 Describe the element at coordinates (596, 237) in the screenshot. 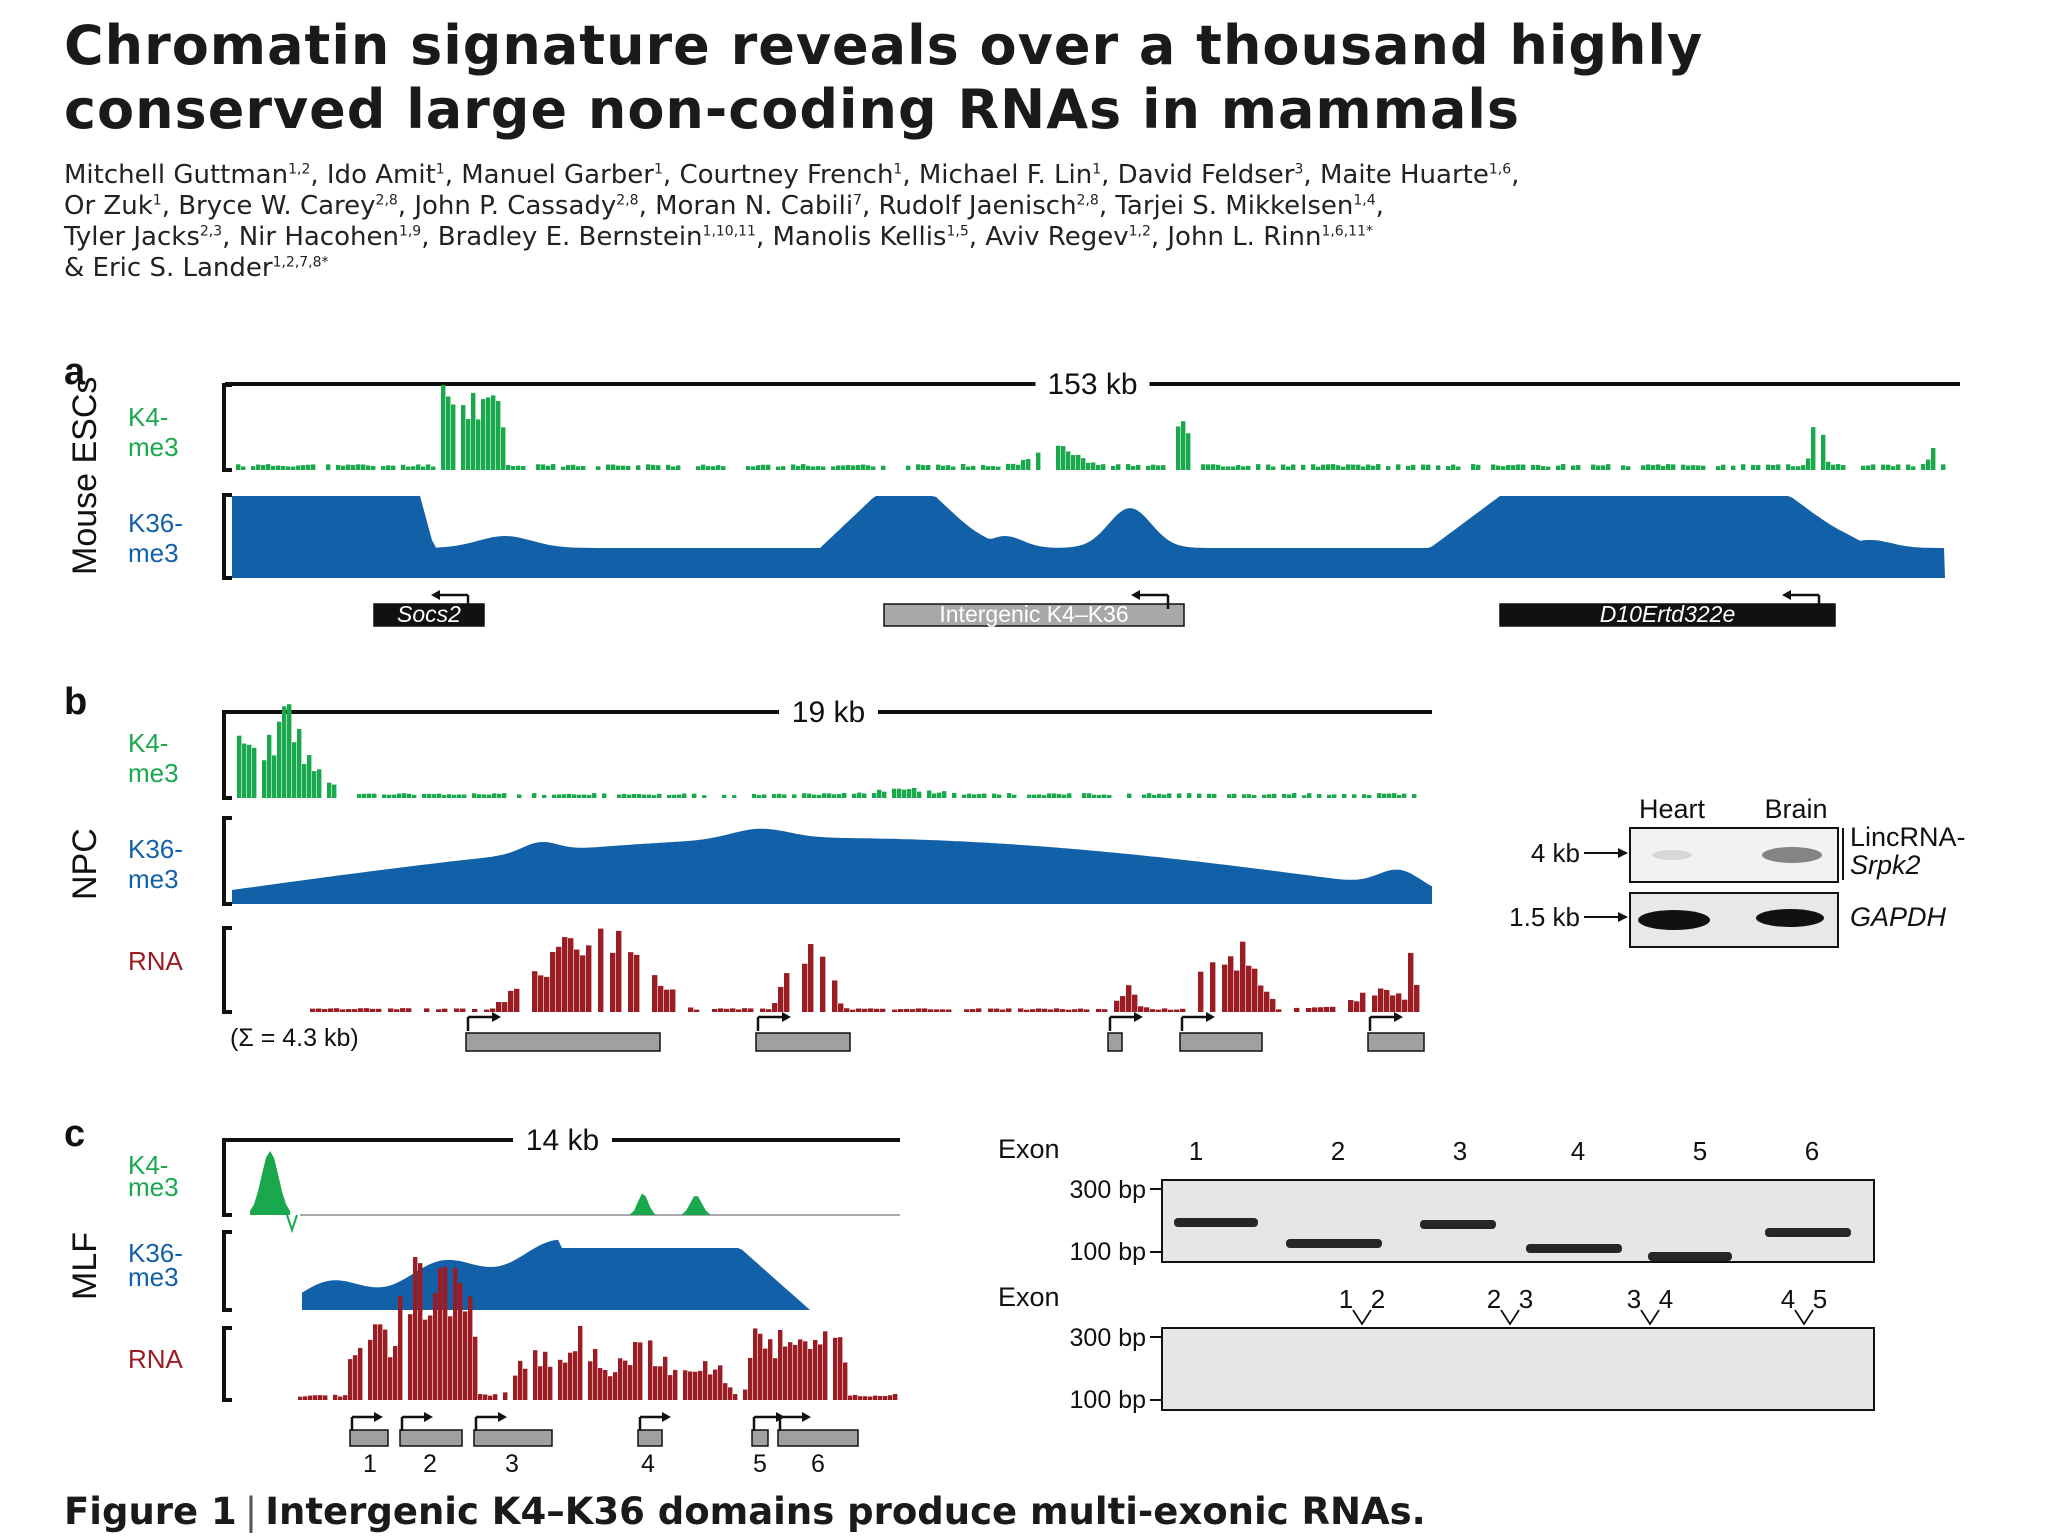

I see `author: Bradley E. Bernstein1,10,11` at that location.